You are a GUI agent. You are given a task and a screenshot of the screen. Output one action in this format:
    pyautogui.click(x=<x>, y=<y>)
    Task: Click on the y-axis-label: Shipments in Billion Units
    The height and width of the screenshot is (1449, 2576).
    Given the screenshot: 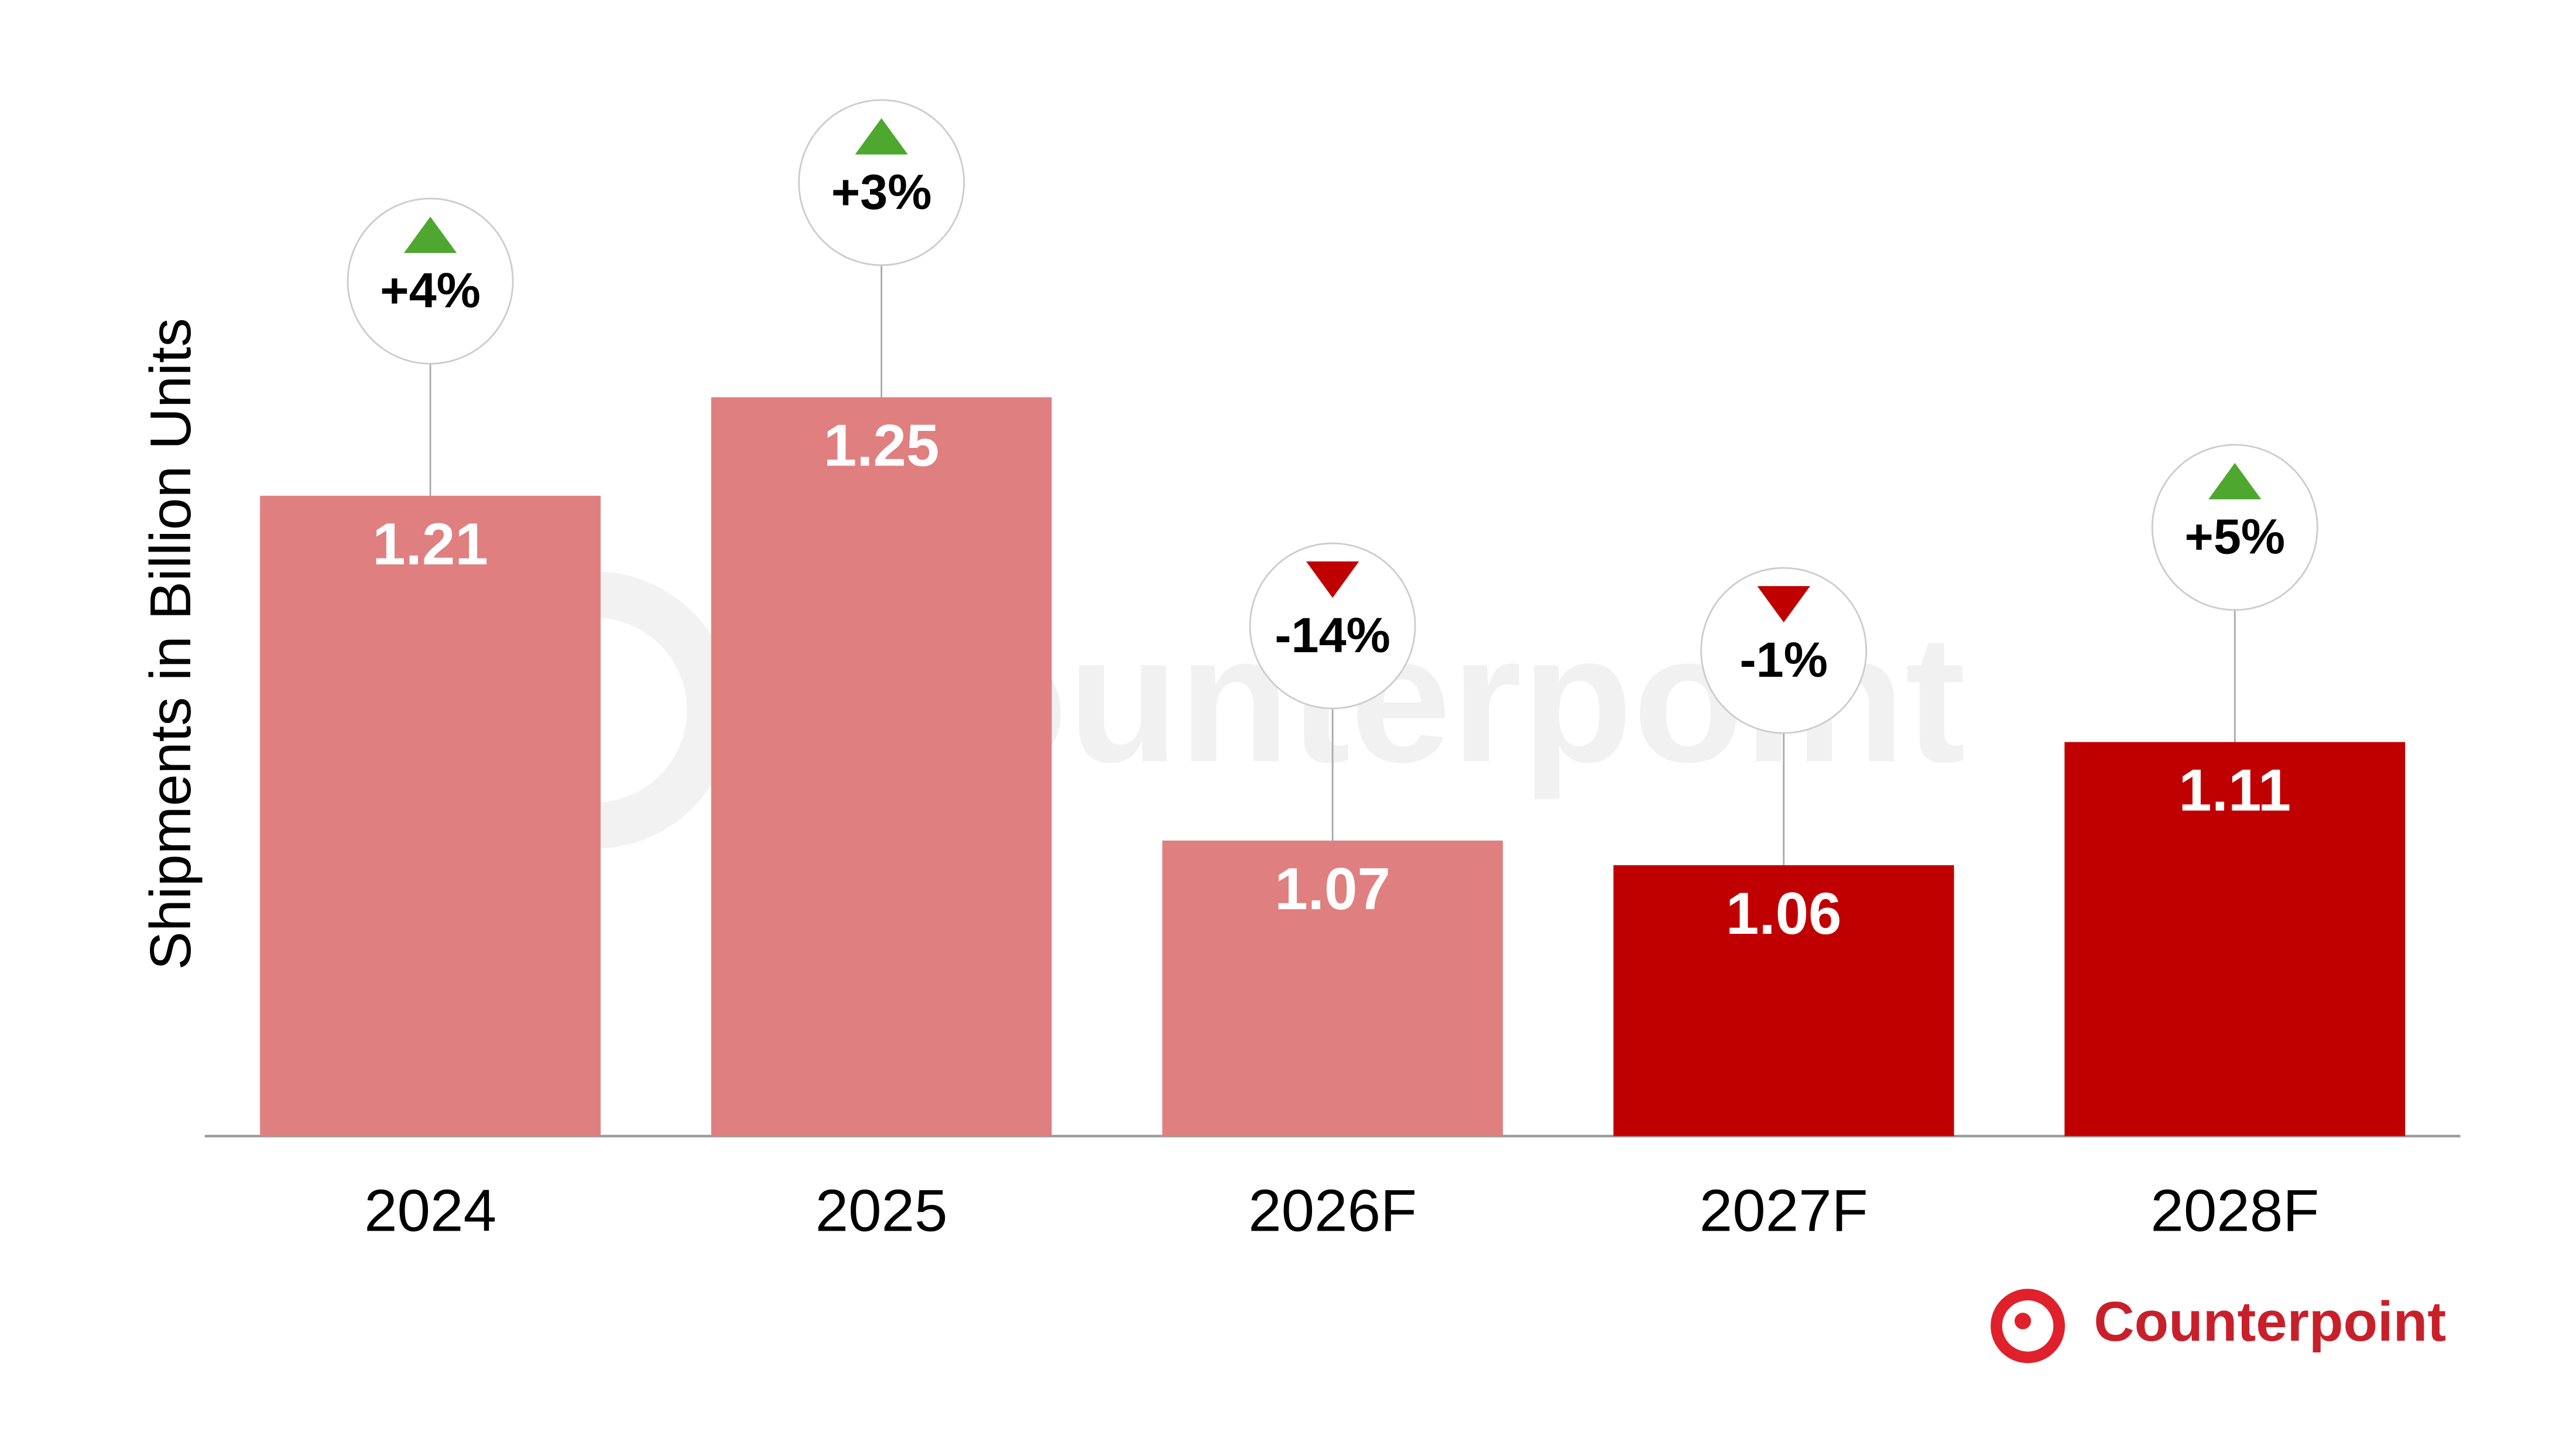 What is the action you would take?
    pyautogui.click(x=170, y=644)
    